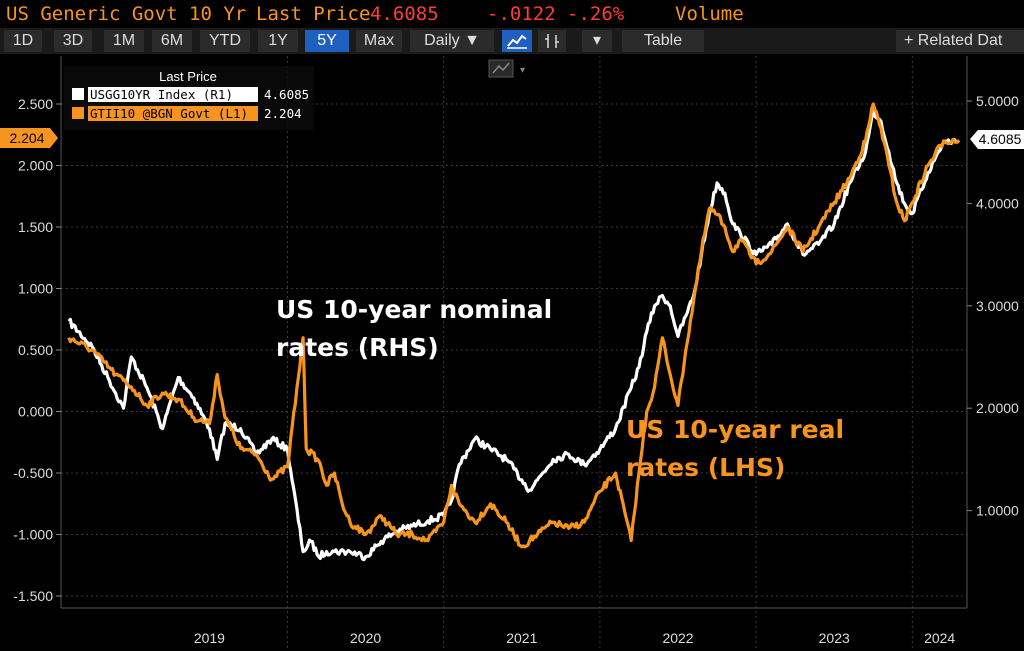  Describe the element at coordinates (225, 41) in the screenshot. I see `range-ytd-button: YTD` at that location.